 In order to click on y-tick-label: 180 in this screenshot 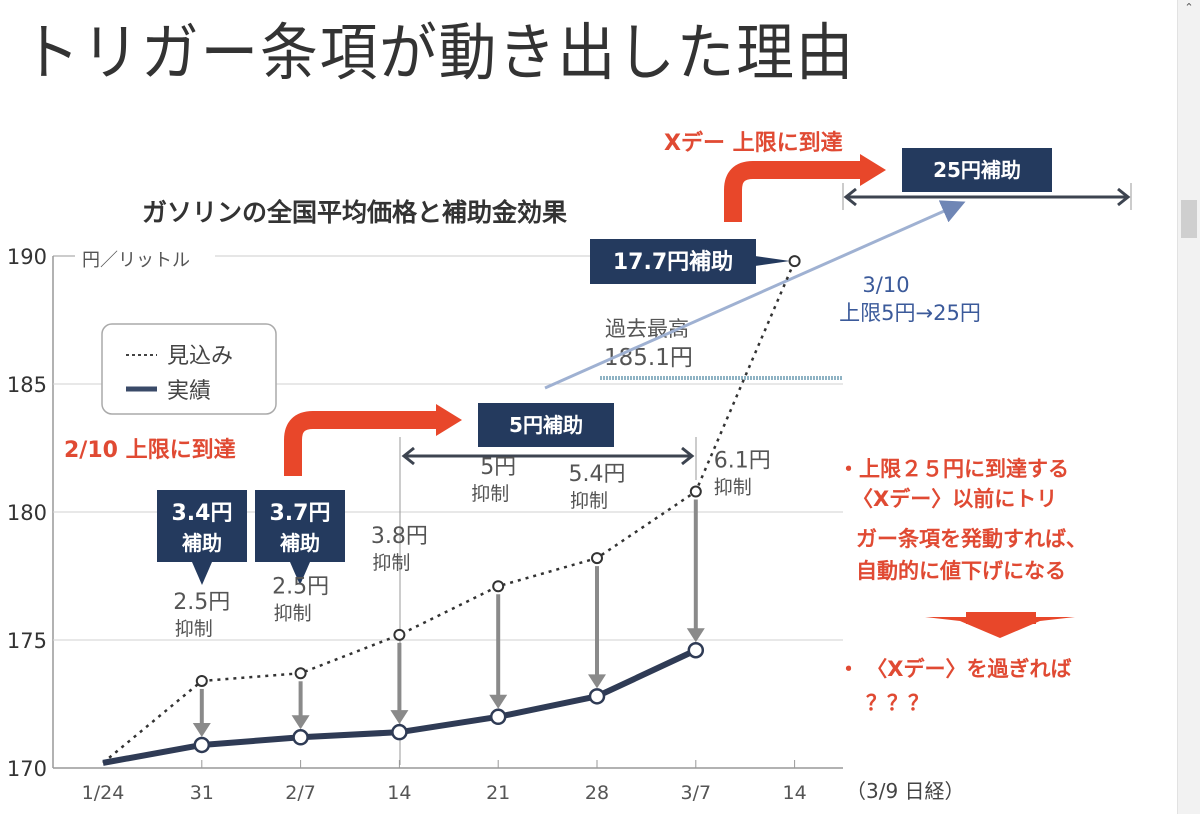, I will do `click(27, 513)`.